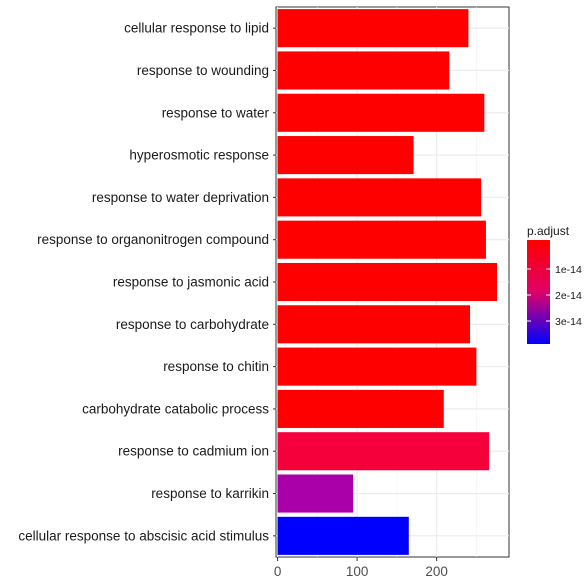 The width and height of the screenshot is (587, 580). I want to click on legend-tick-label: 2e-14, so click(568, 296).